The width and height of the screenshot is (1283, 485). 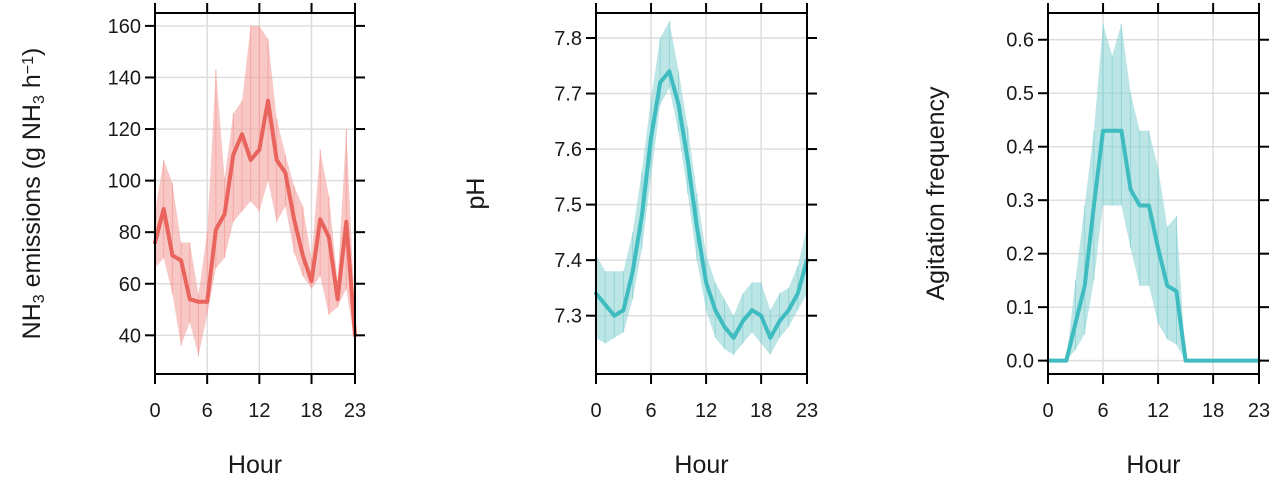 I want to click on y-axis-title: NH3 emissions (g NH3 h−1), so click(x=33, y=194).